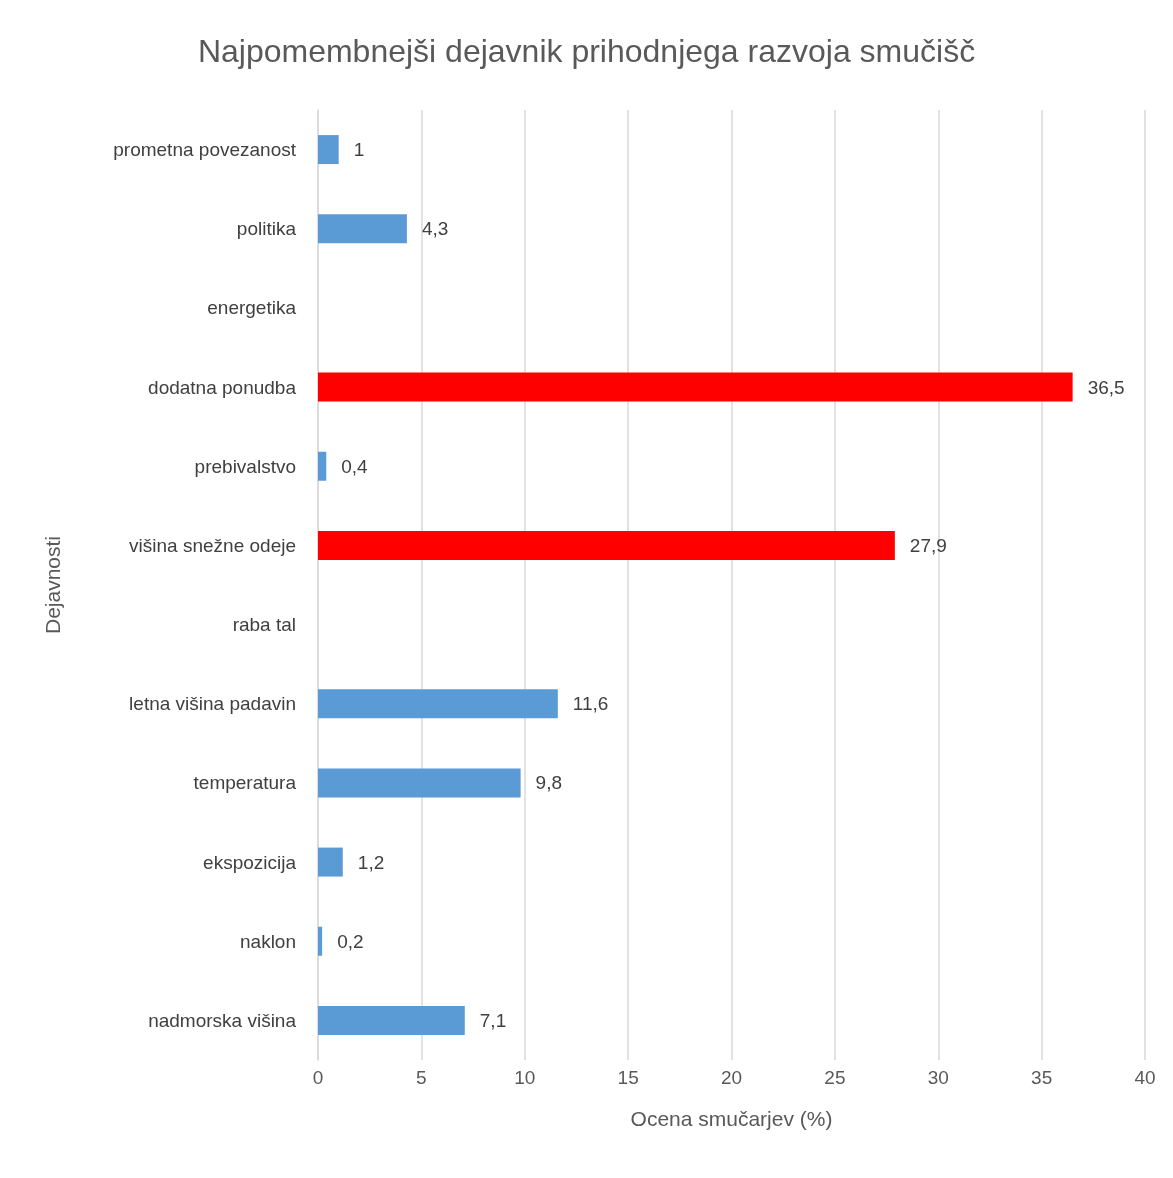 This screenshot has width=1173, height=1178. I want to click on chart-title: Najpomembnejši dejavnik prihodnjega razvoja smučišč, so click(586, 51).